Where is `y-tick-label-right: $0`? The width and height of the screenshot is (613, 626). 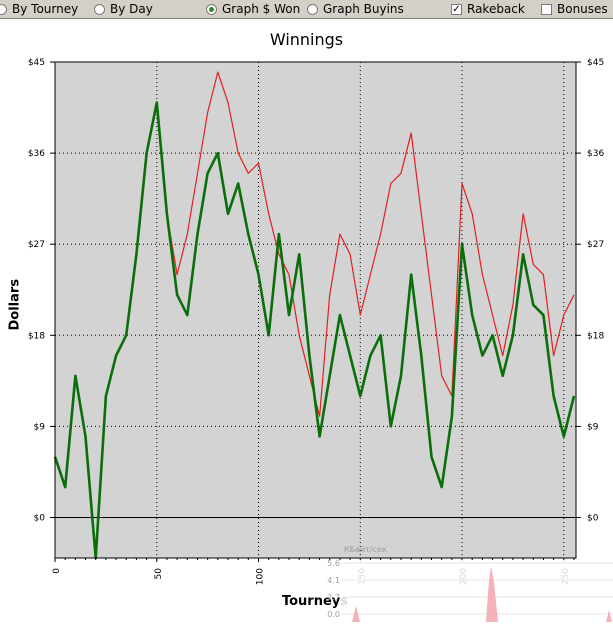
y-tick-label-right: $0 is located at coordinates (593, 519).